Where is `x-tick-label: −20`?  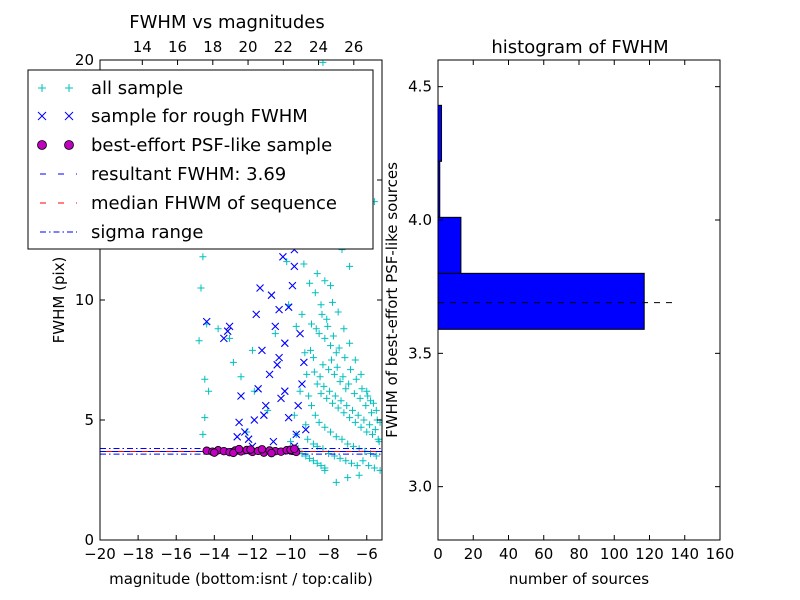
x-tick-label: −20 is located at coordinates (100, 554).